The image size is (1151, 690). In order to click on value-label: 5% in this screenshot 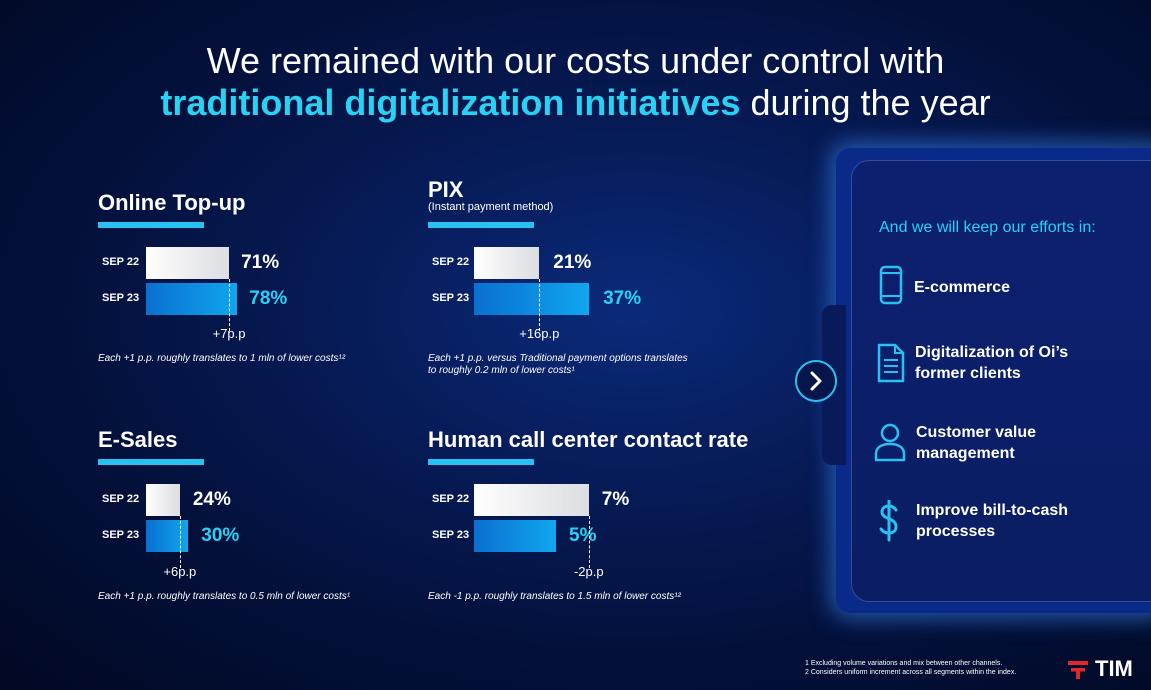, I will do `click(583, 535)`.